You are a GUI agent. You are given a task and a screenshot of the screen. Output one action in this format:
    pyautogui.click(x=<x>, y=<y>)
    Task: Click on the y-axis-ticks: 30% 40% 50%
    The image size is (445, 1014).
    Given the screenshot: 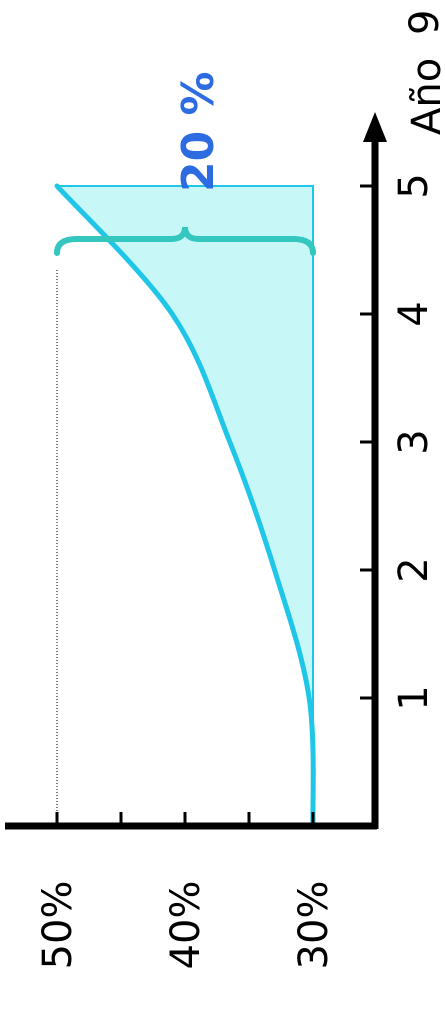 What is the action you would take?
    pyautogui.click(x=186, y=890)
    